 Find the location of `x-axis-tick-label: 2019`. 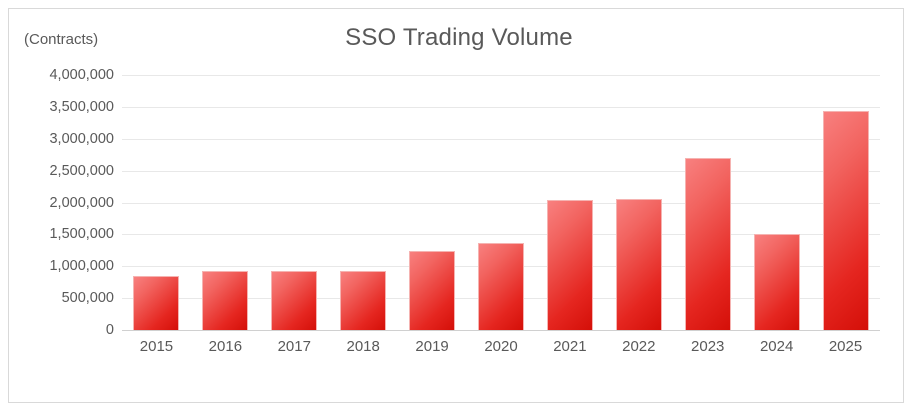

x-axis-tick-label: 2019 is located at coordinates (432, 346).